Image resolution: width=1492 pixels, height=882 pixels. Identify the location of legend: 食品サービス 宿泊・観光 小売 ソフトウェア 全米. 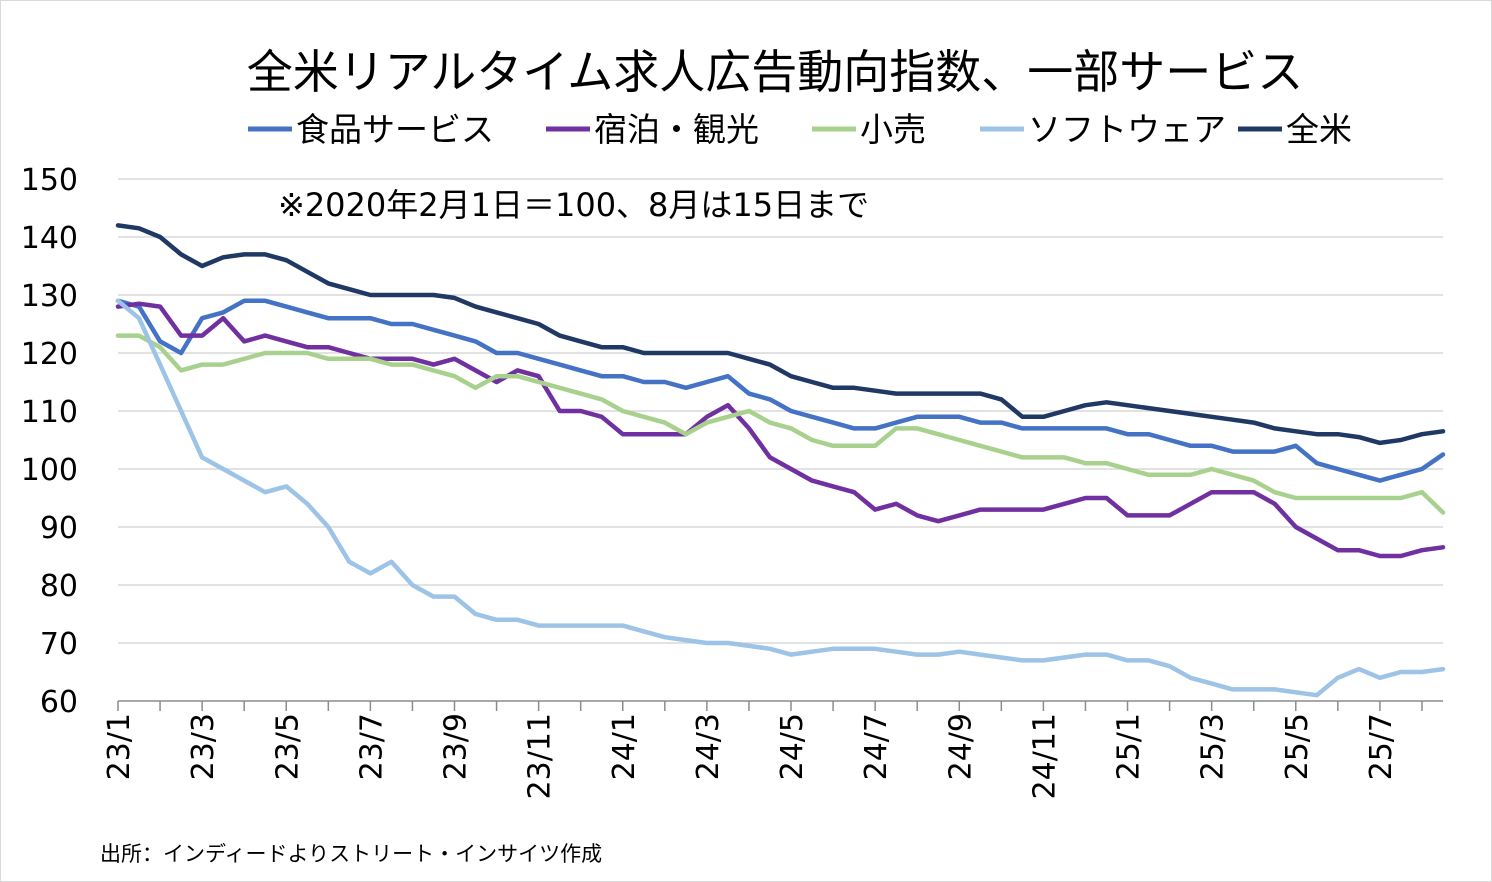
(800, 129).